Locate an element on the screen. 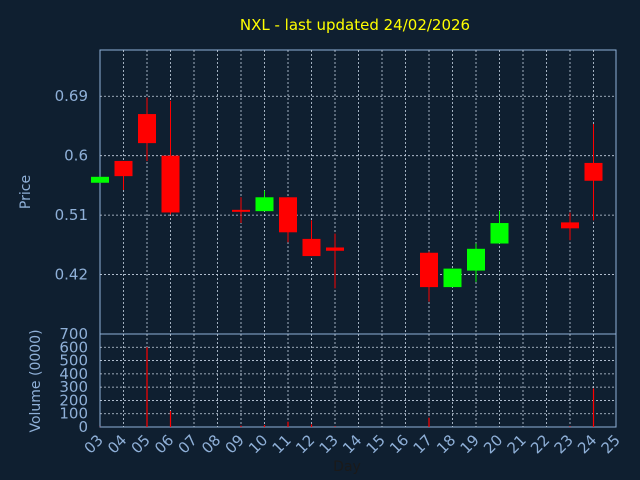 This screenshot has height=480, width=640. volume-axis-label: Volume (0000) is located at coordinates (36, 380).